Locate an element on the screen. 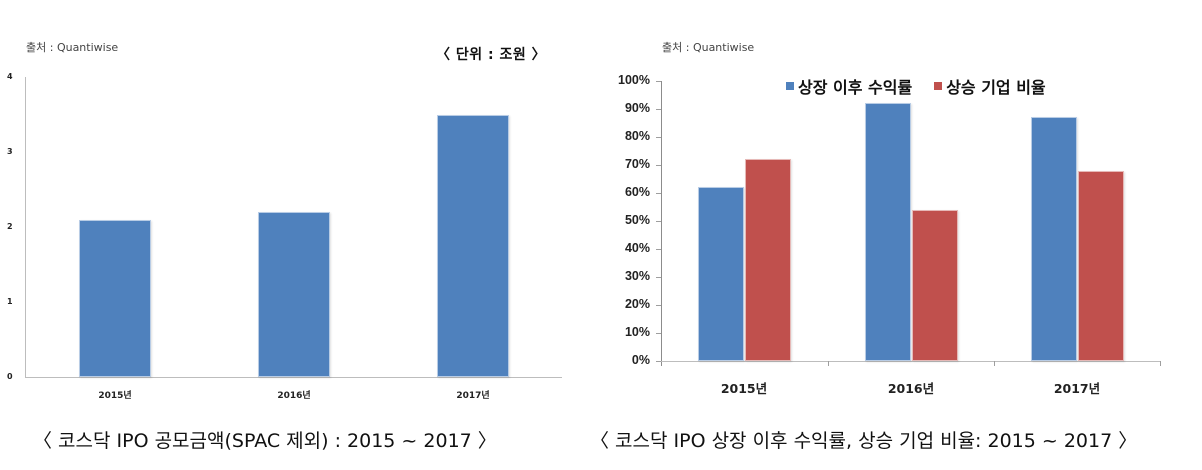 This screenshot has width=1202, height=470. right-bar-2016년-series-1 is located at coordinates (935, 285).